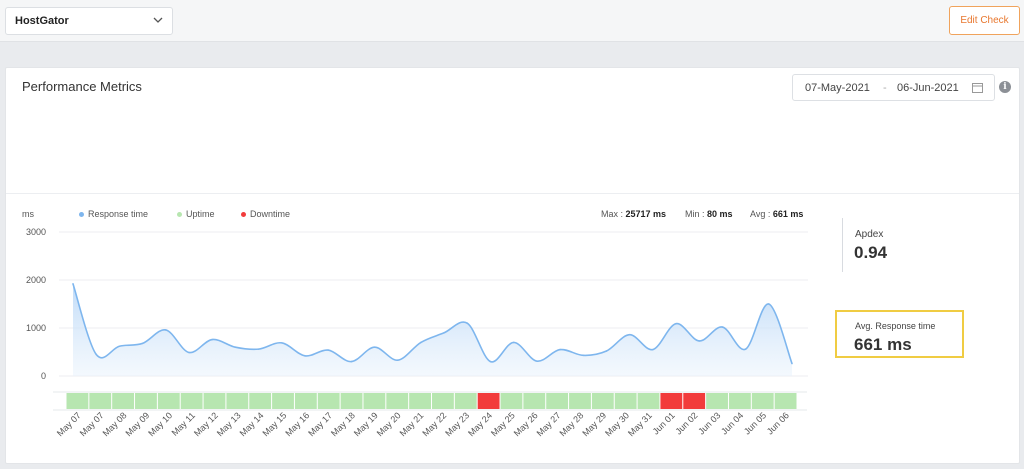 The image size is (1024, 469). Describe the element at coordinates (526, 424) in the screenshot. I see `x-tick-label: May 26` at that location.